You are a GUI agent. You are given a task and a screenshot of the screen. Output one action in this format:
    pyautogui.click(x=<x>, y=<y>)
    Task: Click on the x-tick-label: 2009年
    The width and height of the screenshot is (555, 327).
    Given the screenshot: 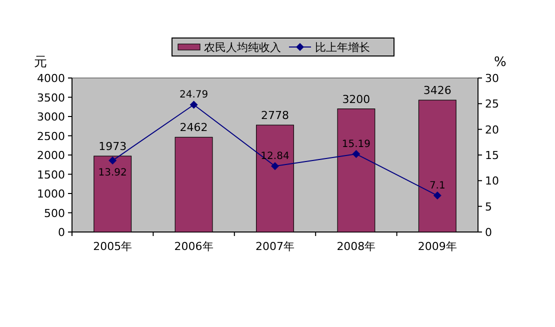 What is the action you would take?
    pyautogui.click(x=437, y=246)
    